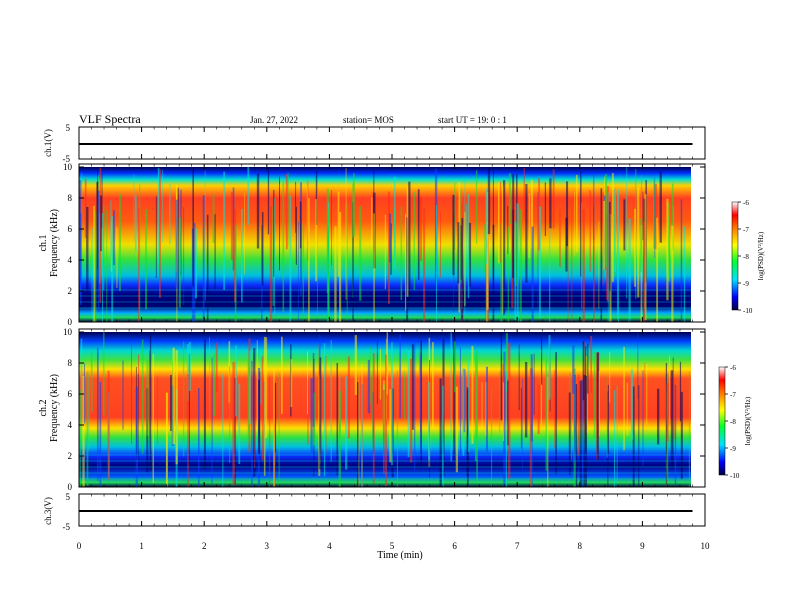 The width and height of the screenshot is (792, 612). Describe the element at coordinates (110, 119) in the screenshot. I see `figure-title: VLF Spectra` at that location.